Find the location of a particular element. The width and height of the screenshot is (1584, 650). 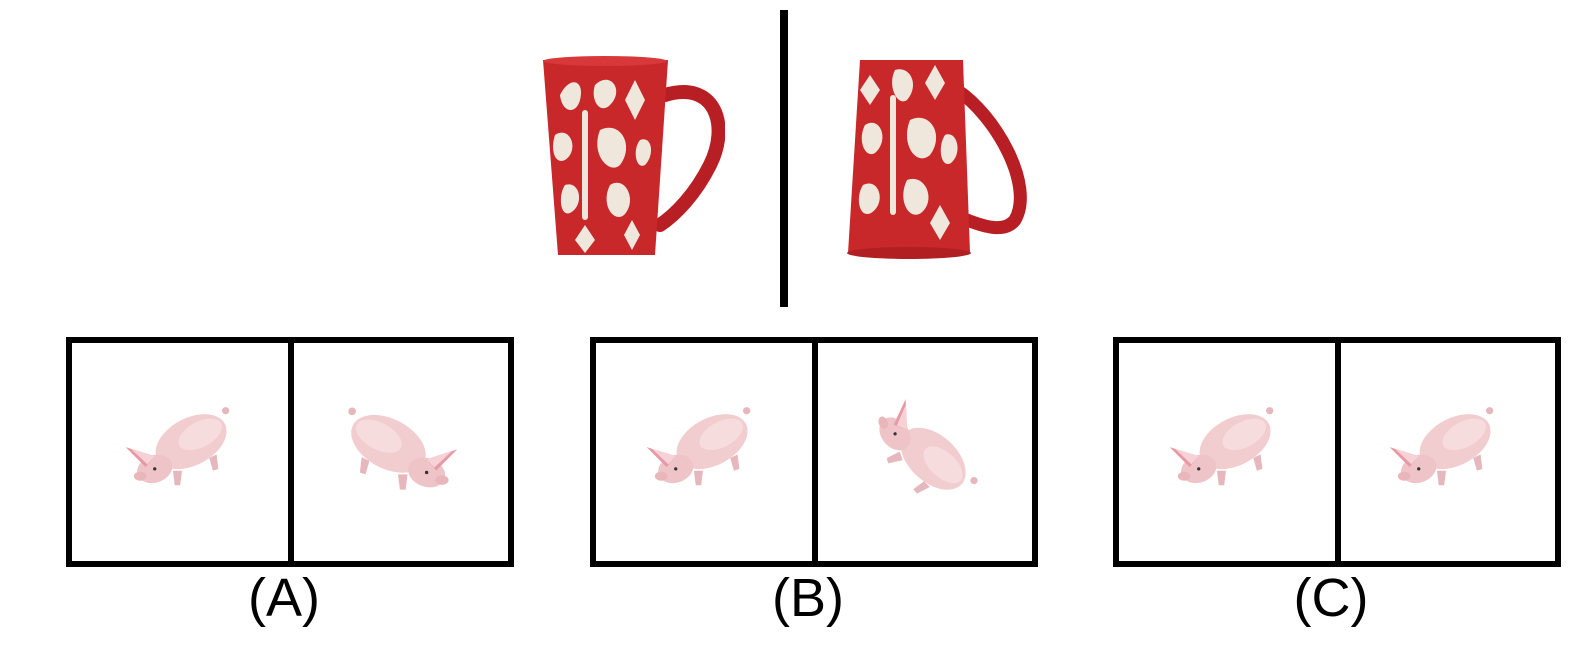

option-c-left-cell is located at coordinates (1227, 452).